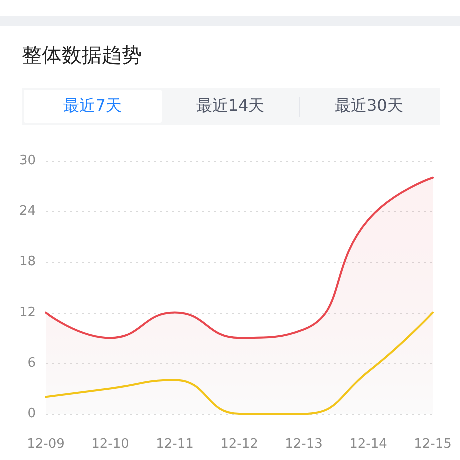 This screenshot has width=460, height=460. What do you see at coordinates (93, 106) in the screenshot?
I see `selected-tab: 最近7天` at bounding box center [93, 106].